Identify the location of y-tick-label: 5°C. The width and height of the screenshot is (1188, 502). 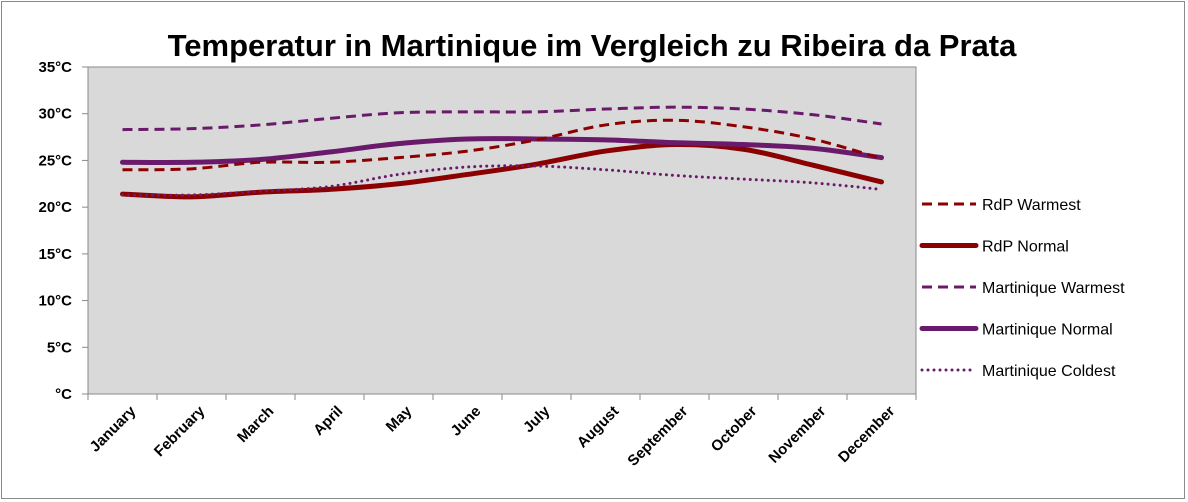
(59, 347).